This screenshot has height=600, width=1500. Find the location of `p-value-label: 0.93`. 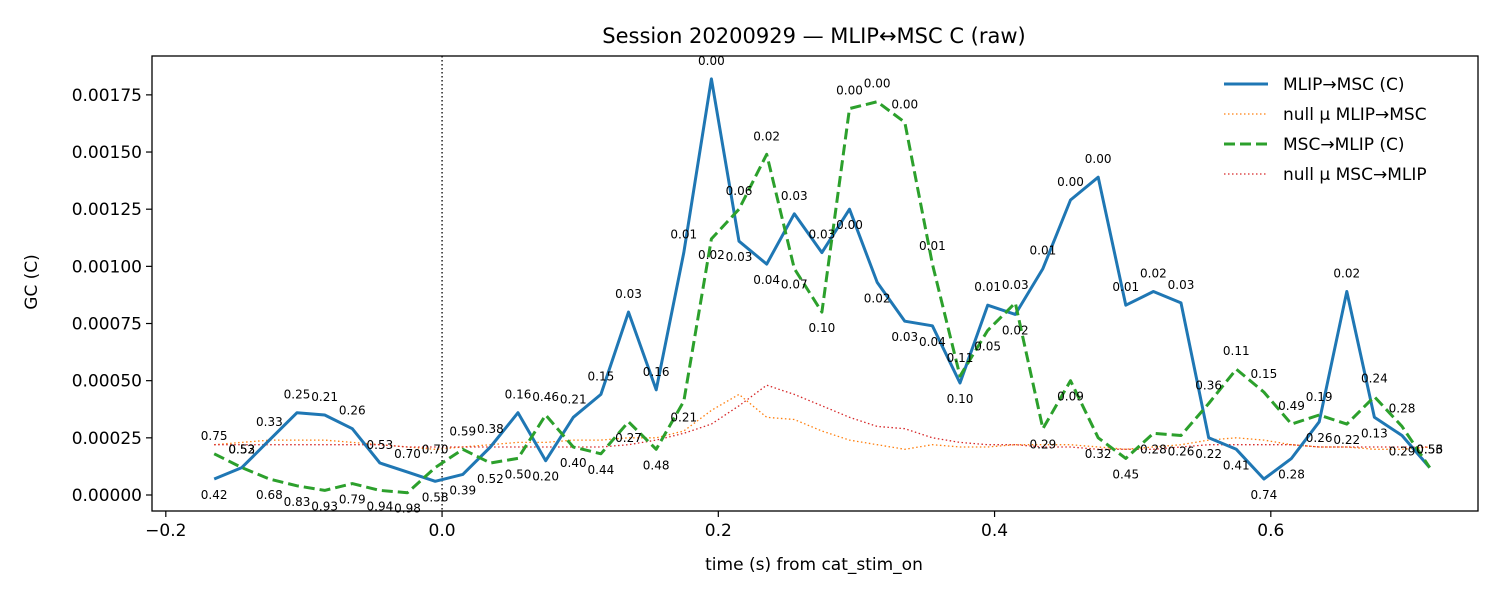

p-value-label: 0.93 is located at coordinates (324, 506).